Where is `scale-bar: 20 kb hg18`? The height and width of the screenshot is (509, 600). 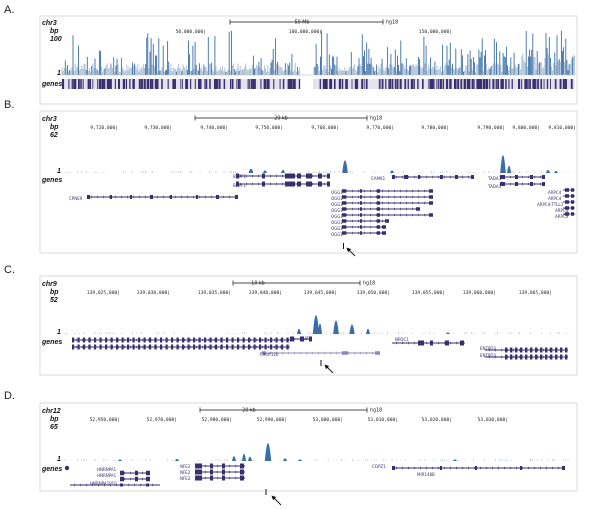
scale-bar: 20 kb hg18 is located at coordinates (288, 118).